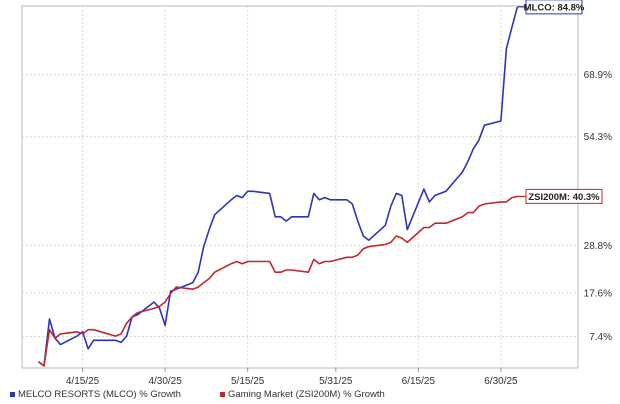  What do you see at coordinates (306, 394) in the screenshot?
I see `legend-label: Gaming Market (ZSI200M) % Growth` at bounding box center [306, 394].